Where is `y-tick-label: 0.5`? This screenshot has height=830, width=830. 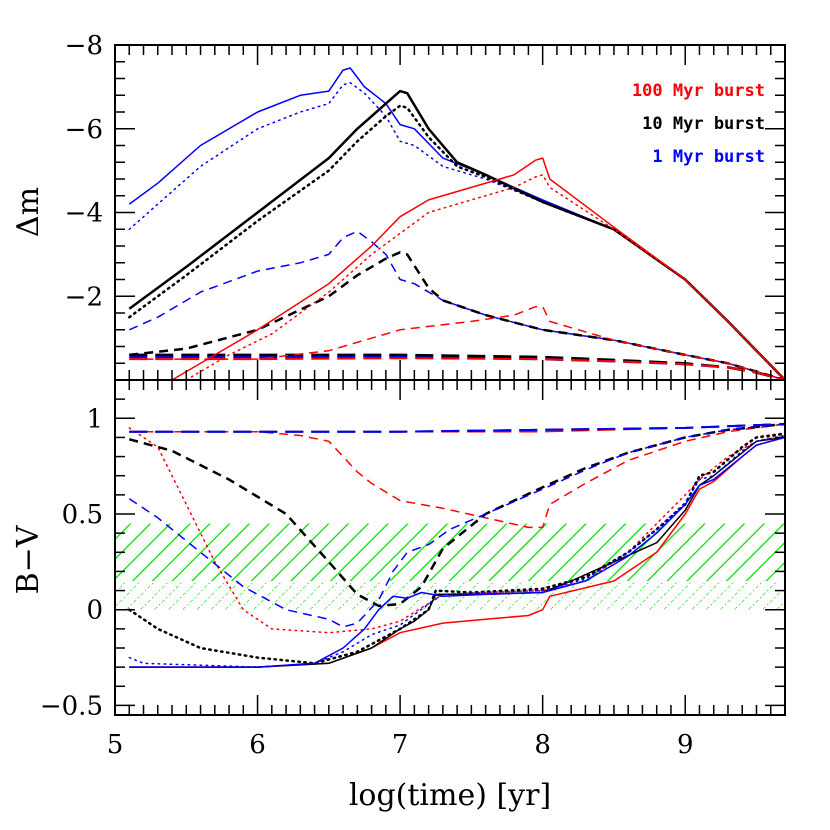 y-tick-label: 0.5 is located at coordinates (82, 515).